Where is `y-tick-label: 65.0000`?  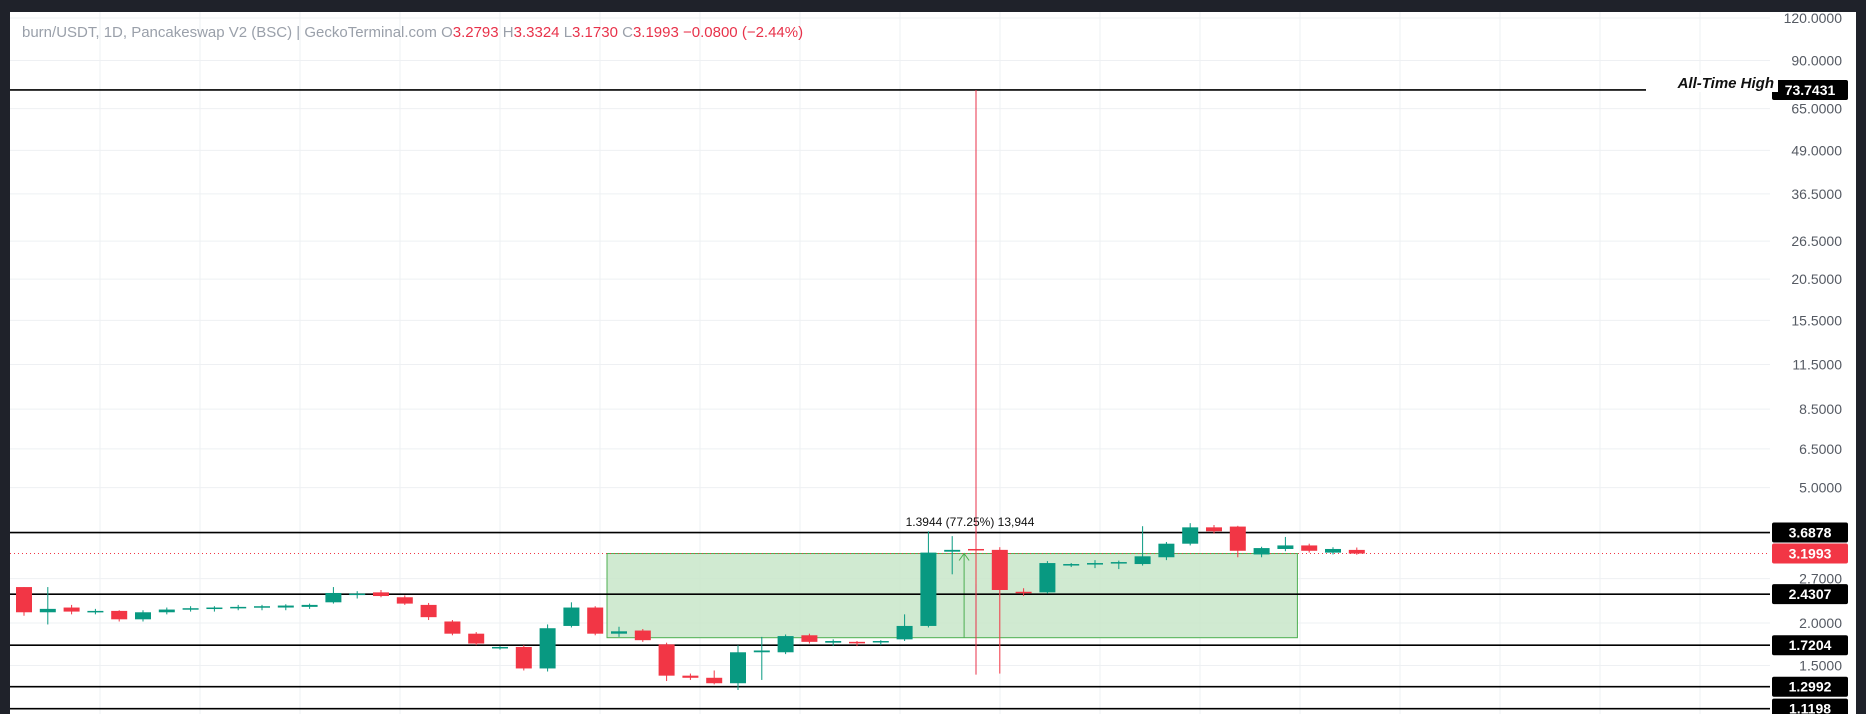 y-tick-label: 65.0000 is located at coordinates (1816, 109).